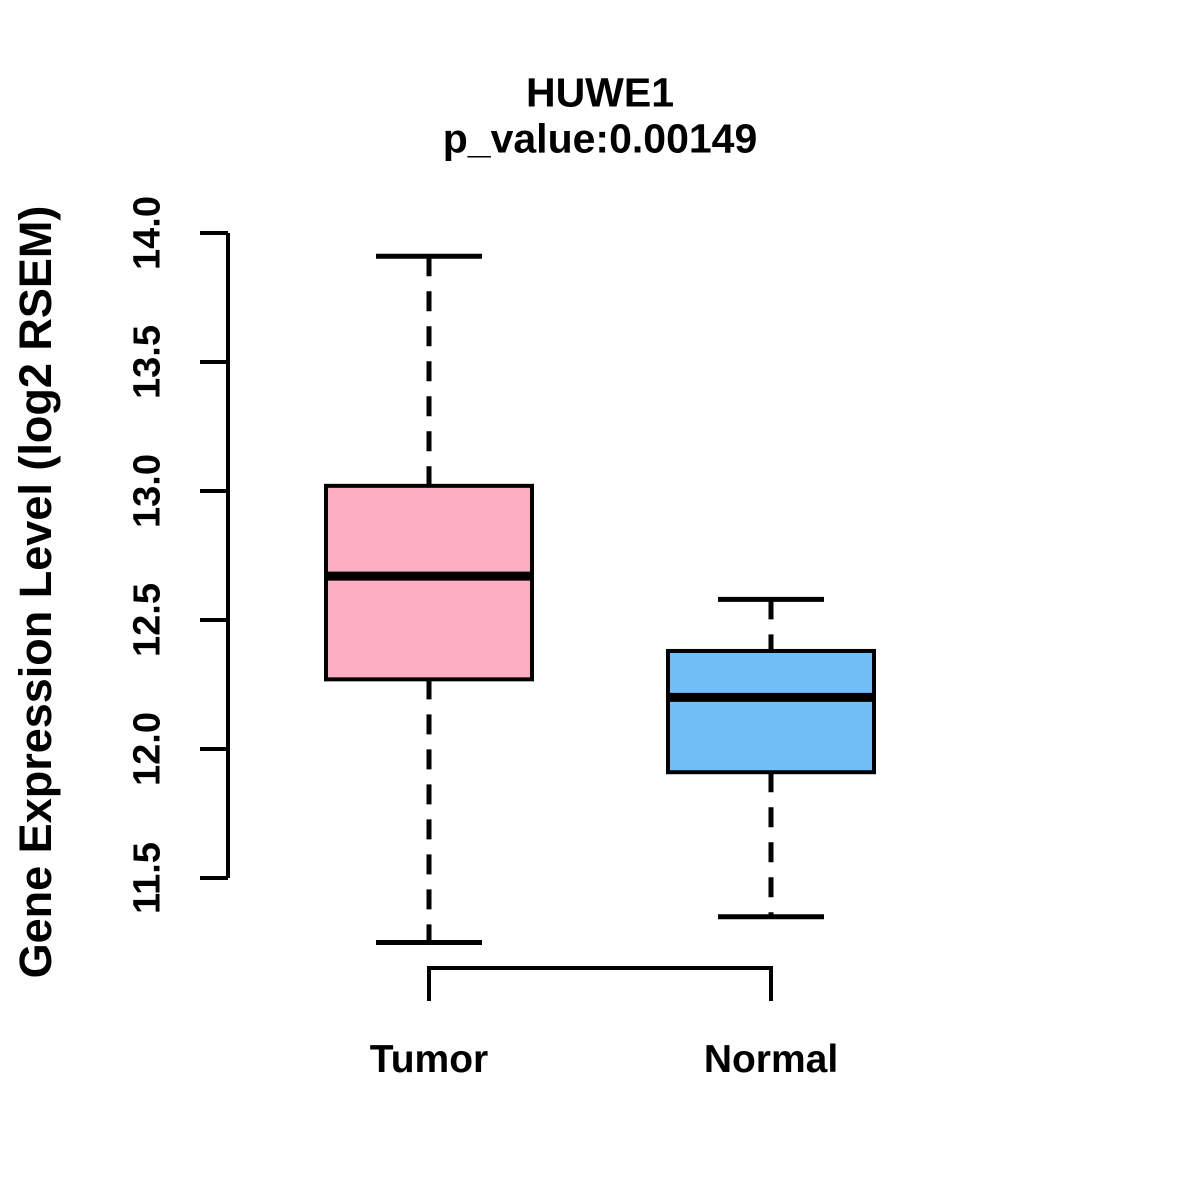 Image resolution: width=1200 pixels, height=1200 pixels. What do you see at coordinates (147, 233) in the screenshot?
I see `y-tick-label: 14.0` at bounding box center [147, 233].